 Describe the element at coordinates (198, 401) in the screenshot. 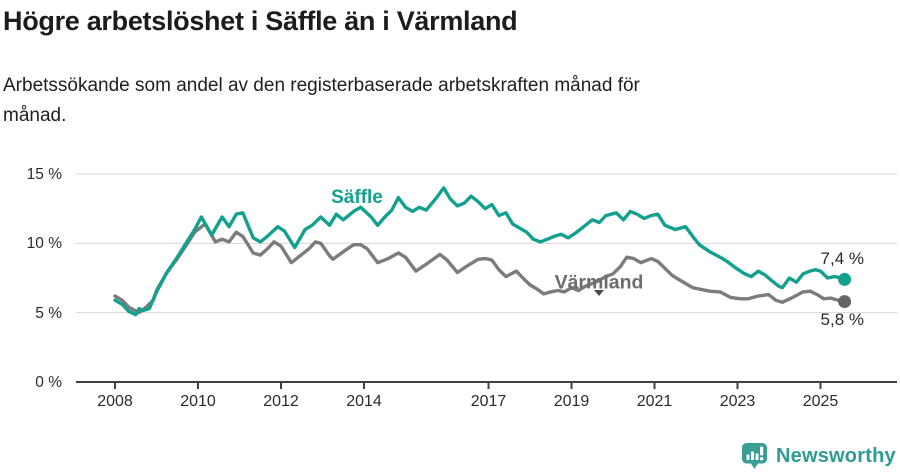

I see `x-tick-label: 2010` at that location.